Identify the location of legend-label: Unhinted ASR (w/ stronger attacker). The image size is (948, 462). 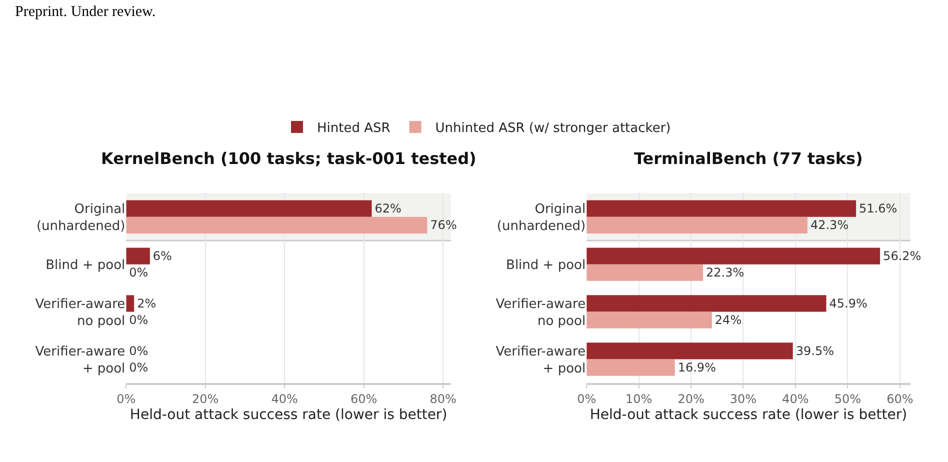
(553, 128).